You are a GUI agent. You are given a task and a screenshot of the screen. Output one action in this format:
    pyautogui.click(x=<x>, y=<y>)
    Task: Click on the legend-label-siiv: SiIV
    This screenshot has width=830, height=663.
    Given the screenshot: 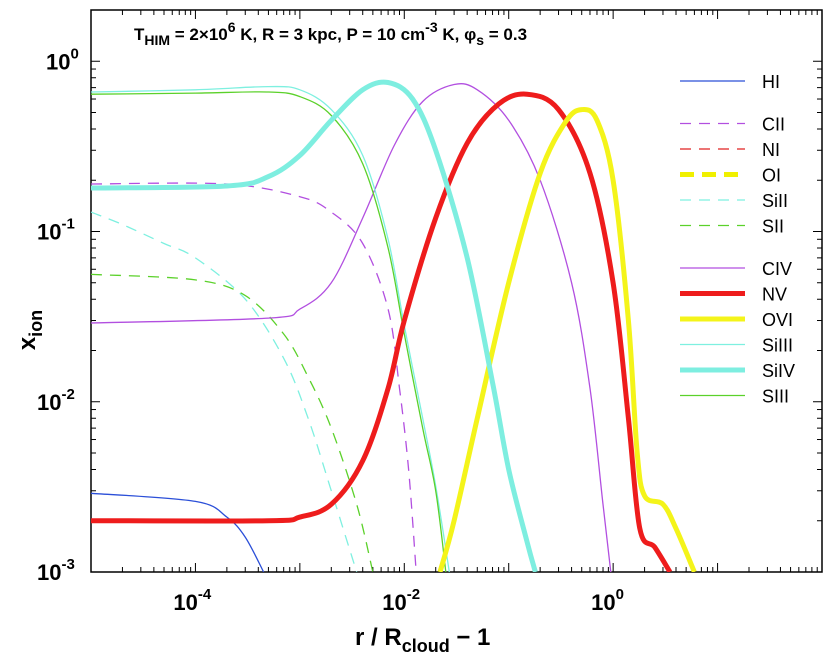 What is the action you would take?
    pyautogui.click(x=778, y=371)
    